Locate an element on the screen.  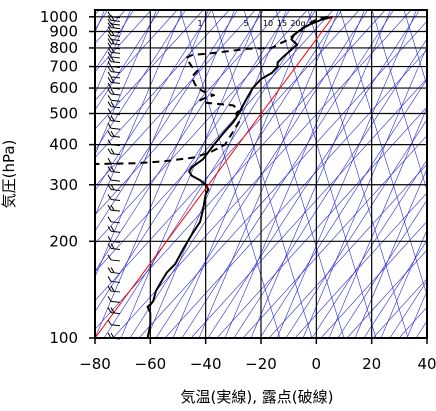
x-tick-label: −20 is located at coordinates (261, 364).